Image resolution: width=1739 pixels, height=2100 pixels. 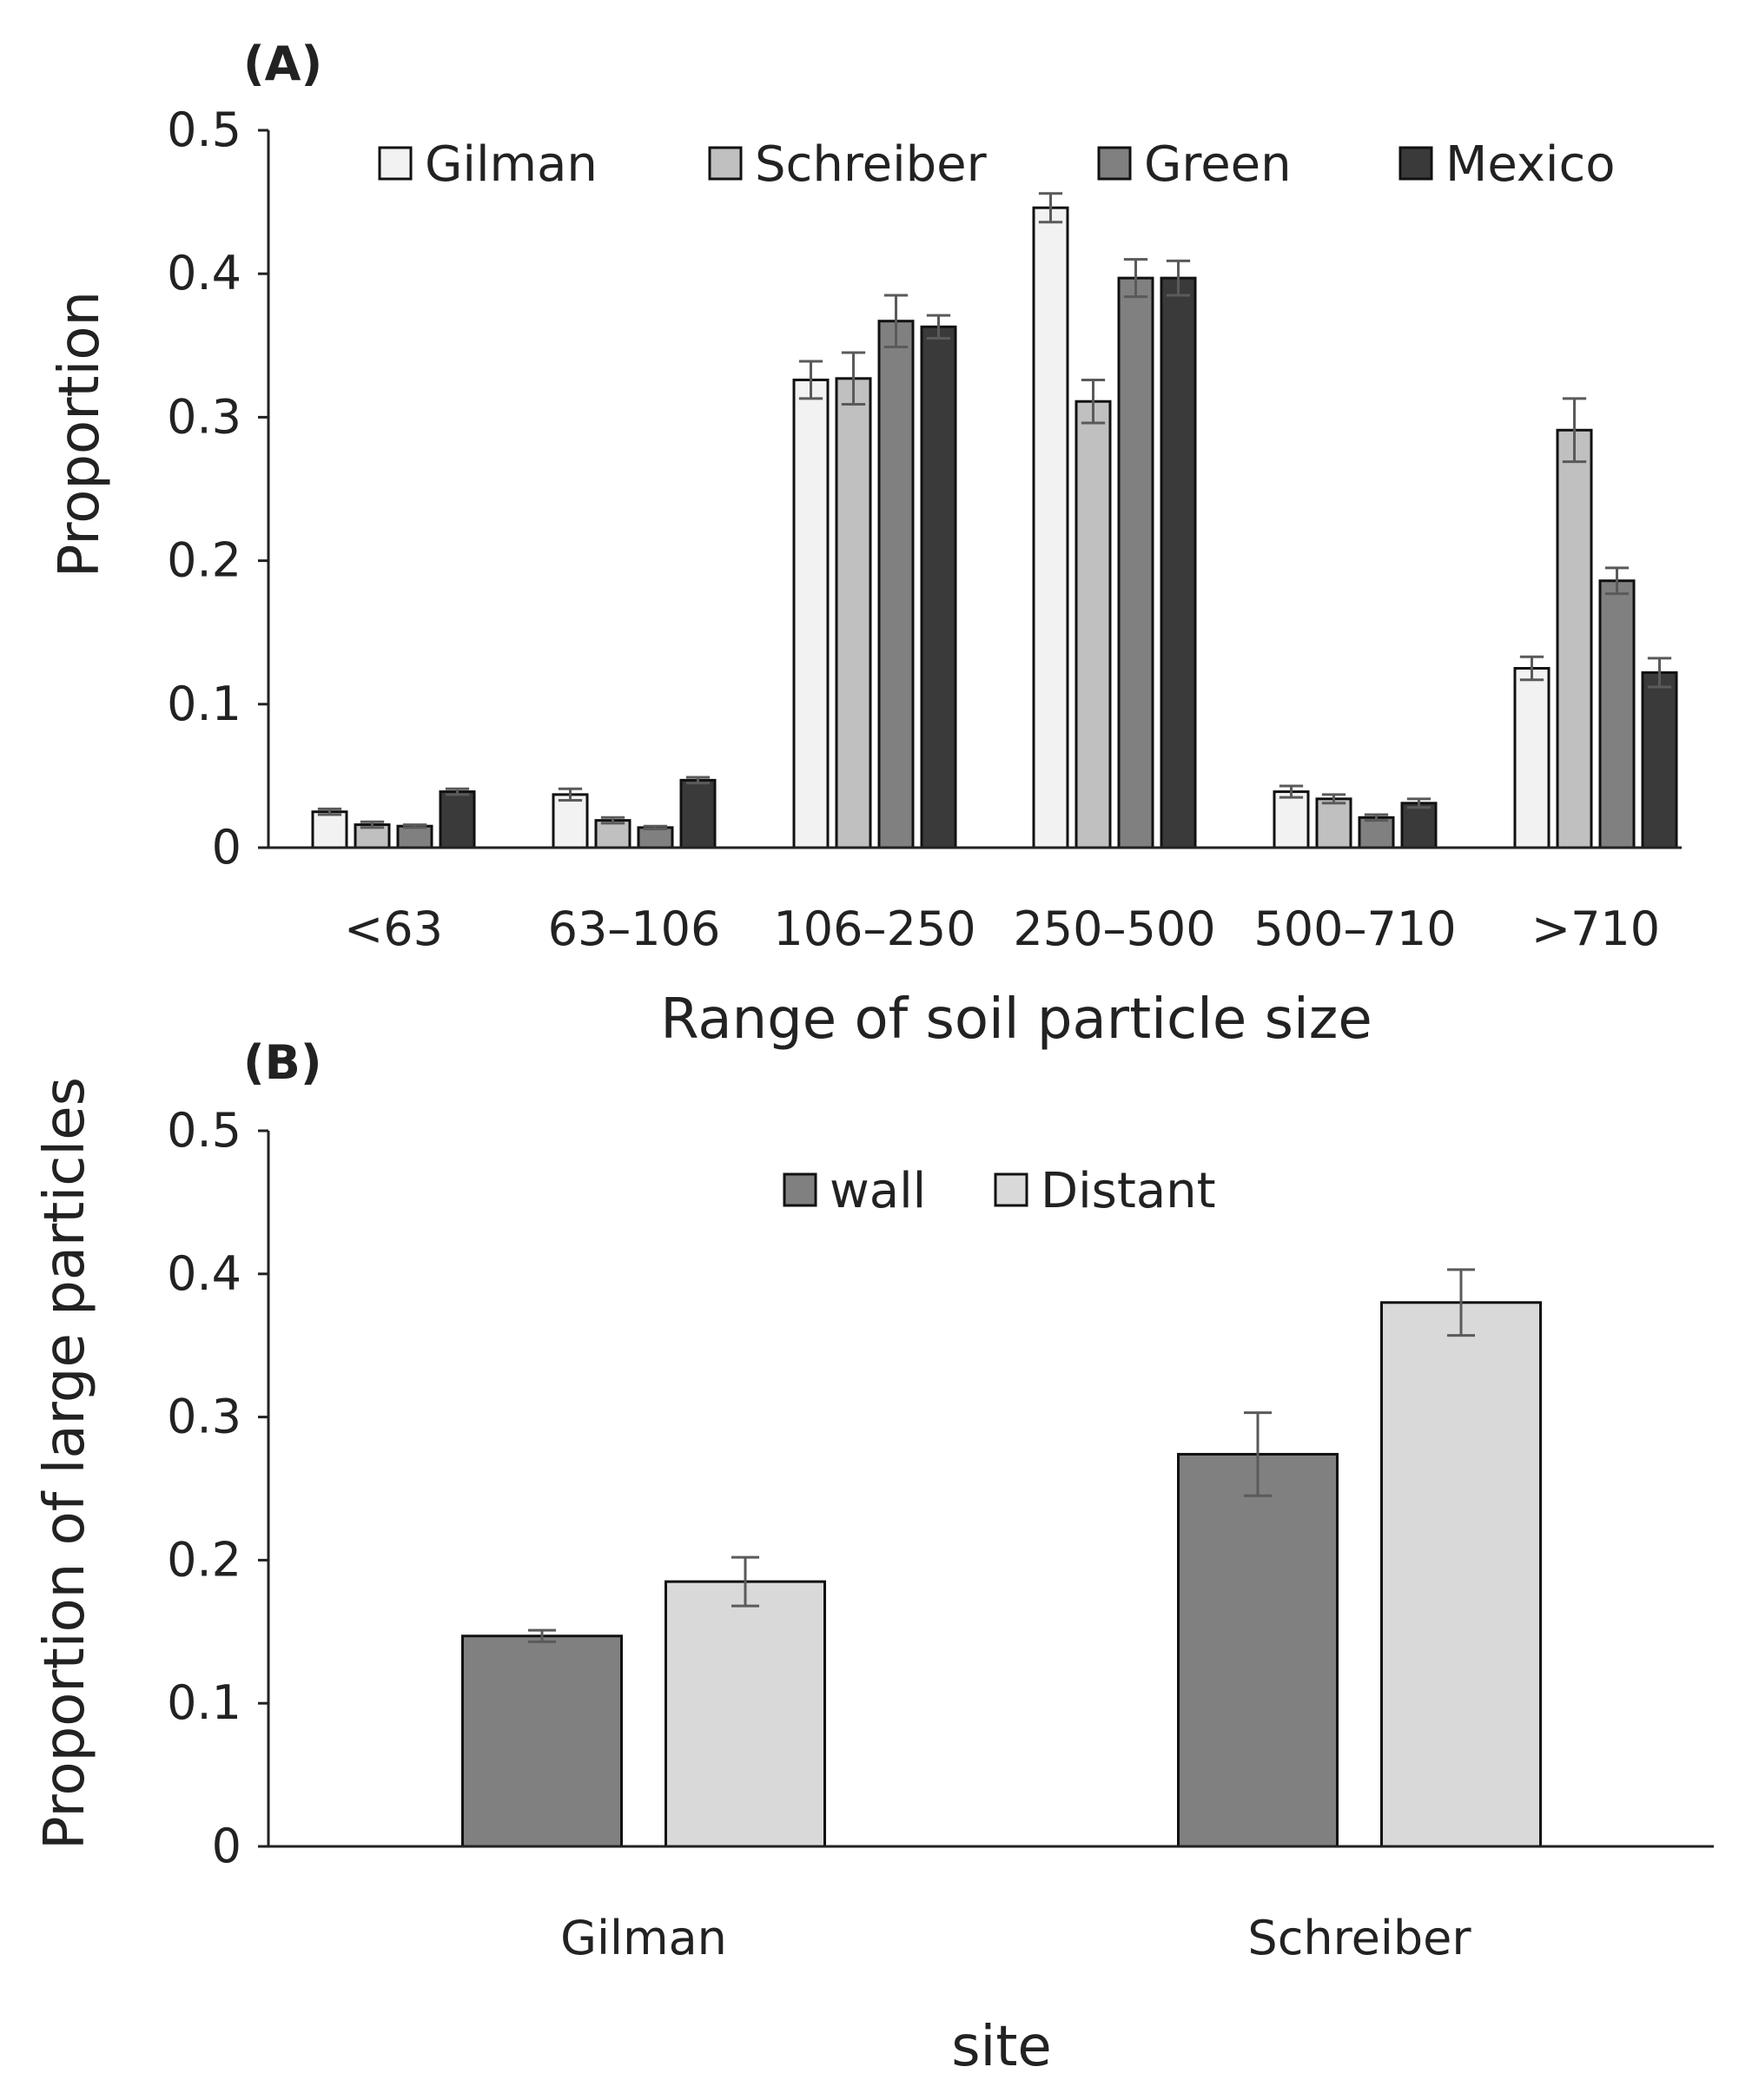 What do you see at coordinates (1359, 1938) in the screenshot?
I see `x-tick-label-schreiber: Schreiber` at bounding box center [1359, 1938].